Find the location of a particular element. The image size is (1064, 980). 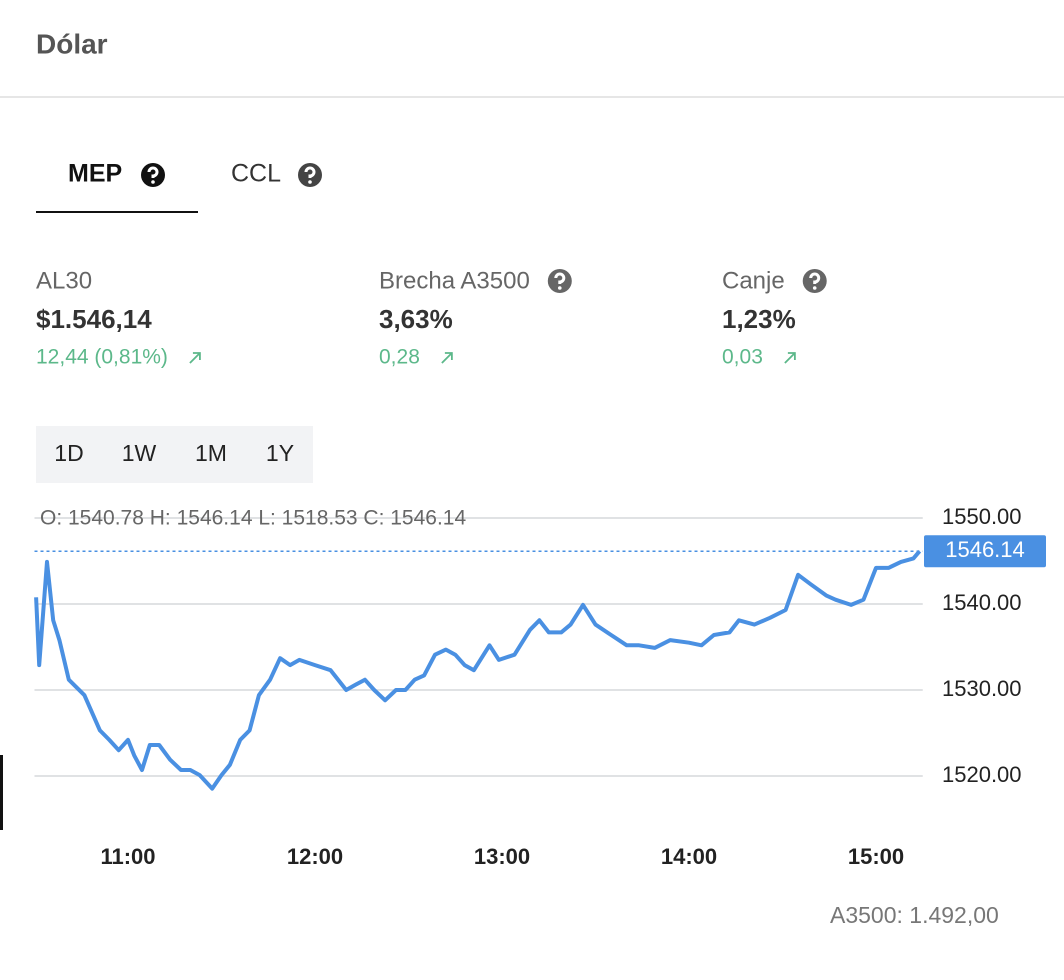

stat-value: 1,23% is located at coordinates (759, 319).